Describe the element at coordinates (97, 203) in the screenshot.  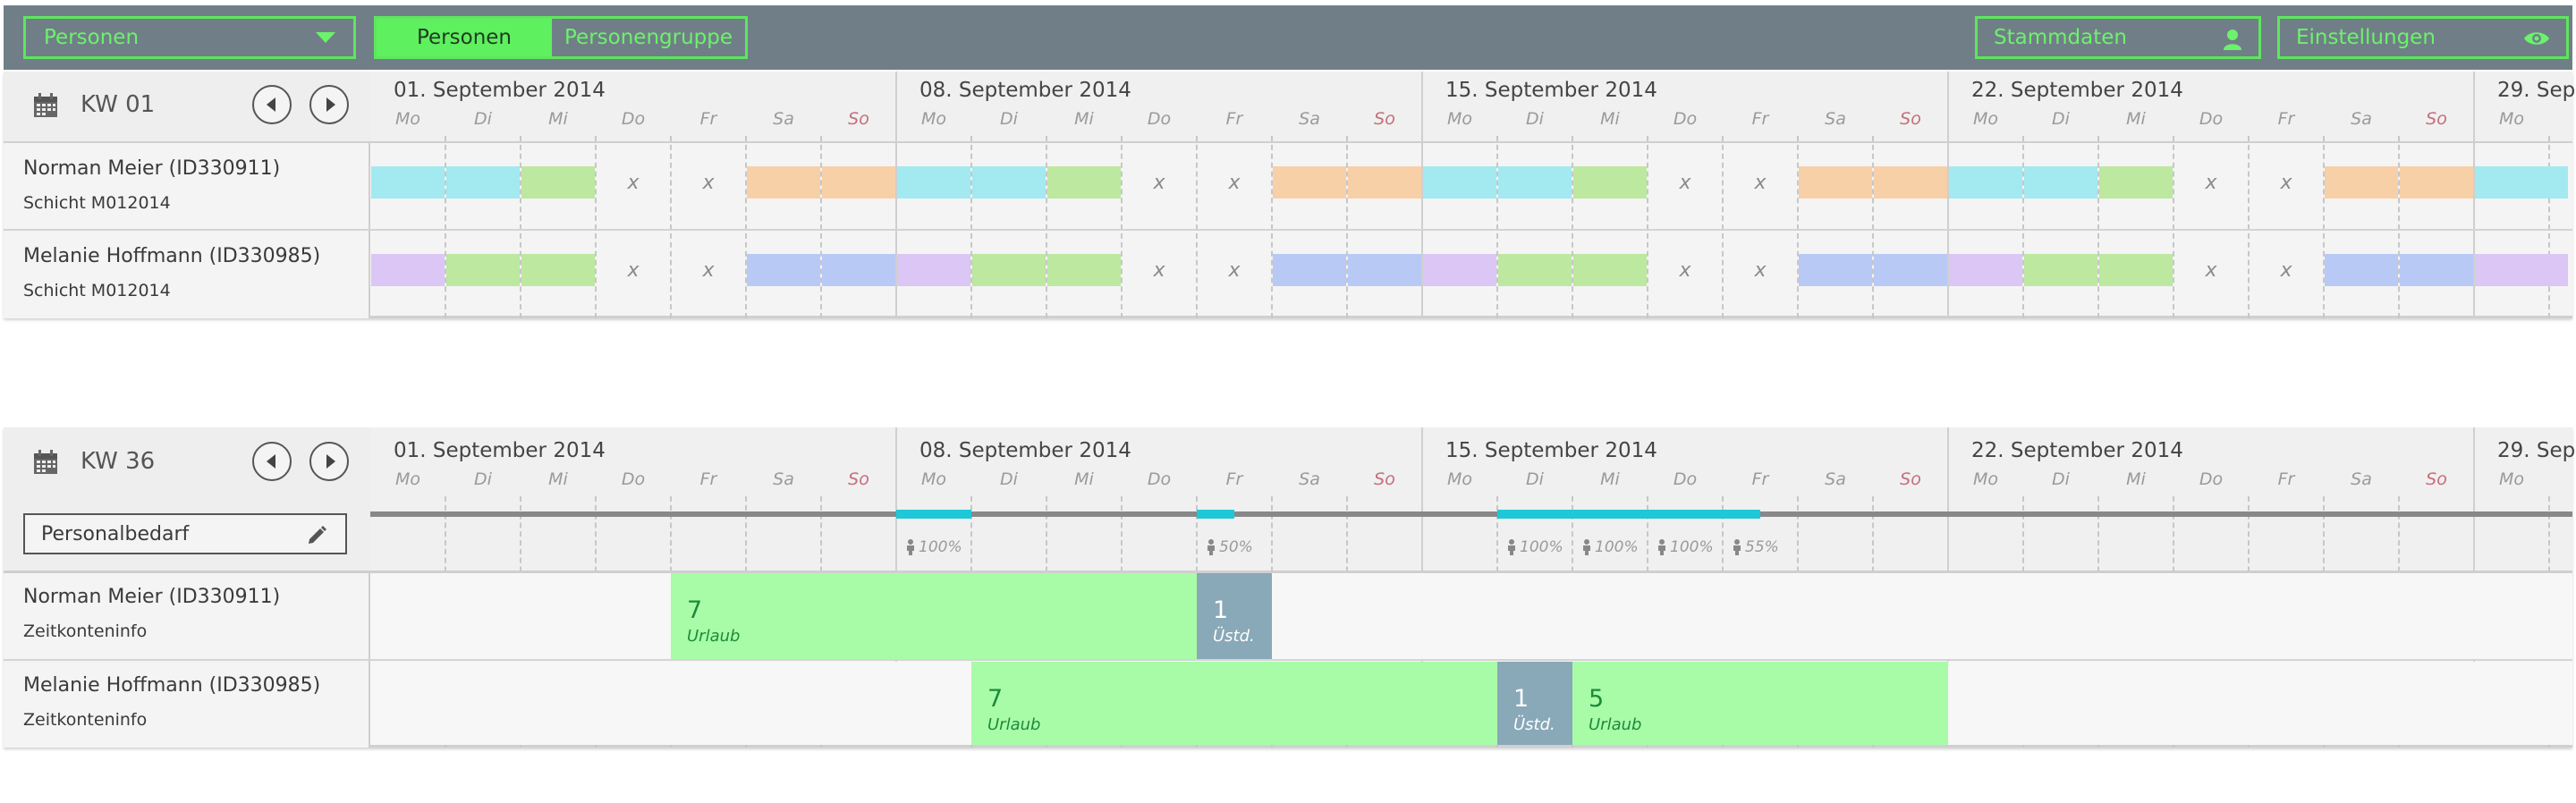
I see `person-shift: Schicht M012014` at that location.